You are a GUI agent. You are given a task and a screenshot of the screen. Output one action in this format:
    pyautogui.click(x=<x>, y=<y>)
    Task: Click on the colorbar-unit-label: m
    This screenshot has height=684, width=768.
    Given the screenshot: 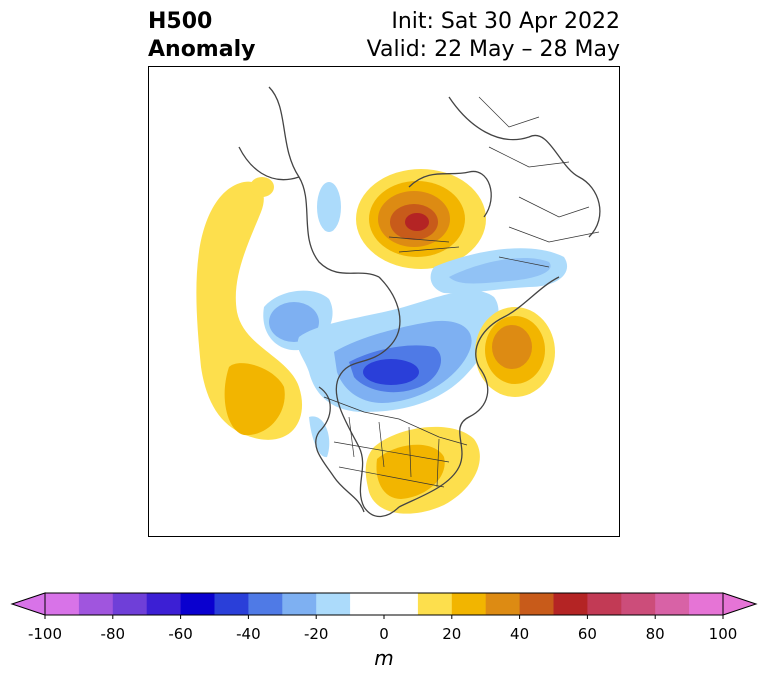 What is the action you would take?
    pyautogui.click(x=384, y=658)
    